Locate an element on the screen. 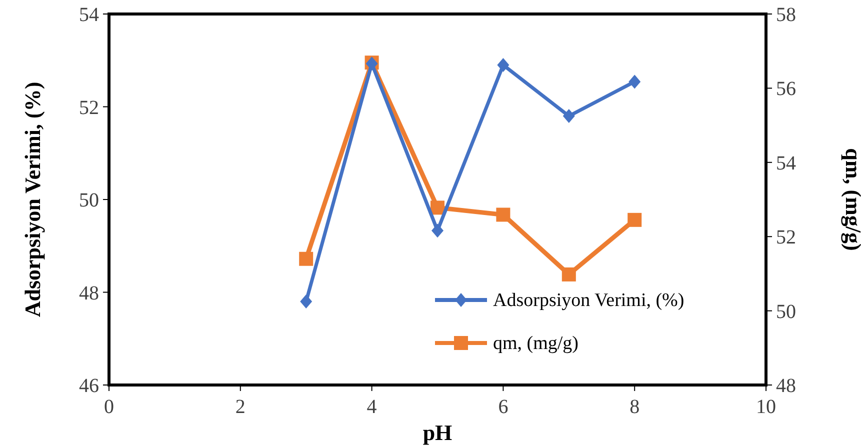 The width and height of the screenshot is (861, 446). y2-axis-title: qm, (mg/g) is located at coordinates (851, 199).